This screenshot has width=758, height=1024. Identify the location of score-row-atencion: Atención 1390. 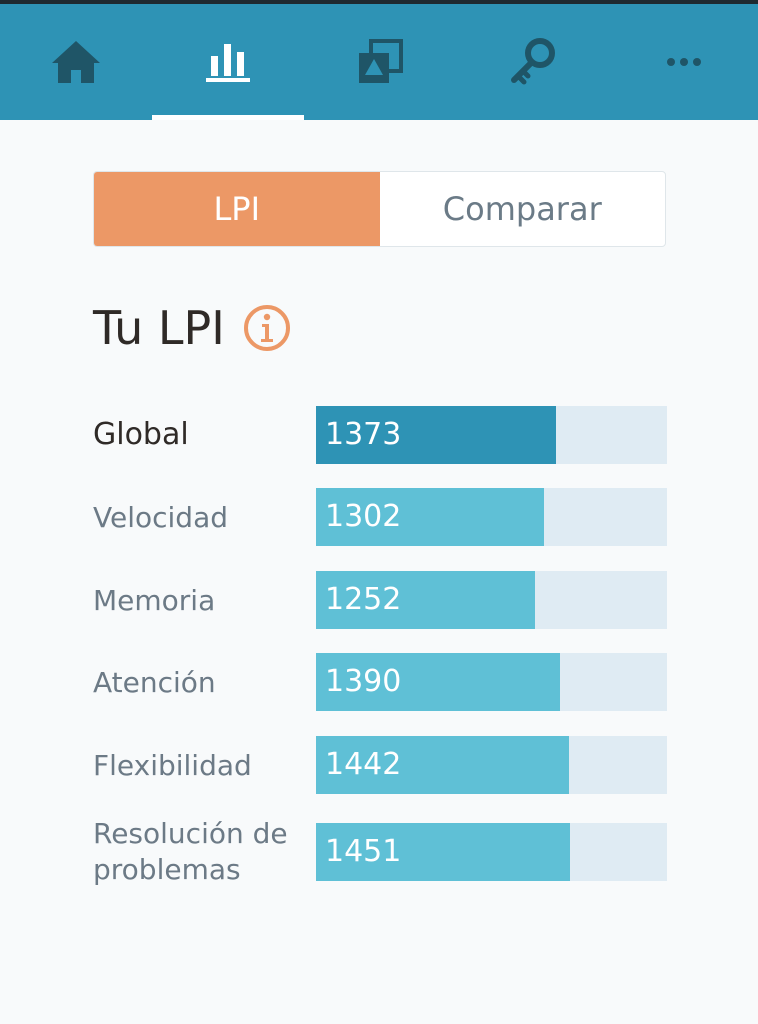
(380, 682).